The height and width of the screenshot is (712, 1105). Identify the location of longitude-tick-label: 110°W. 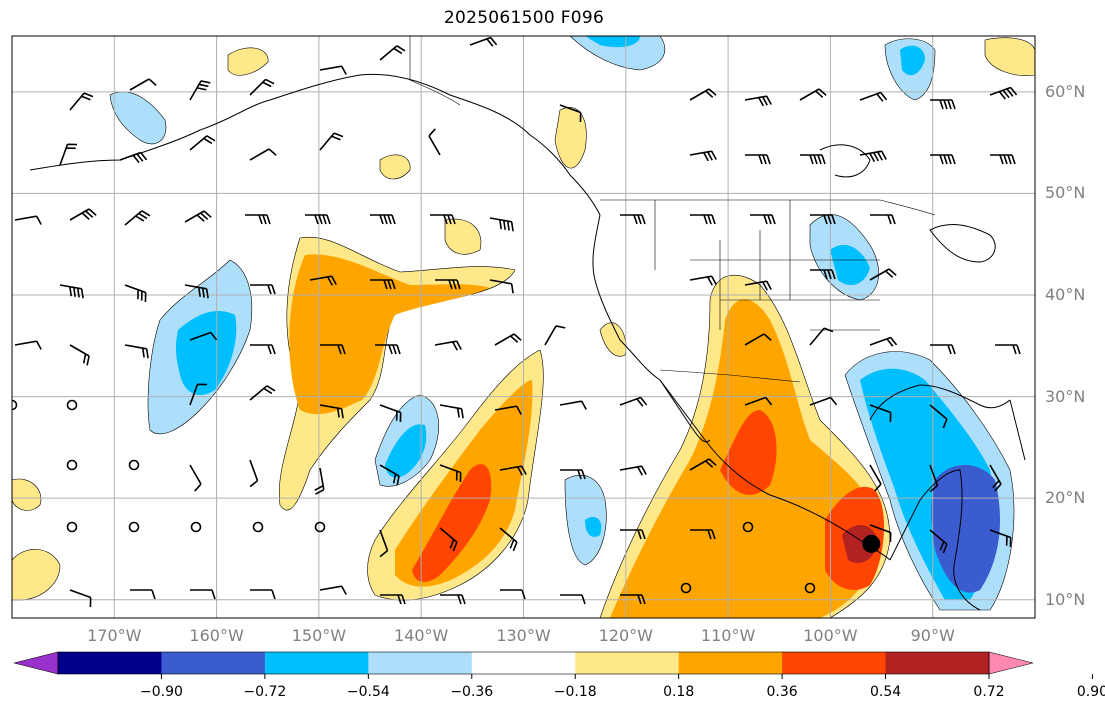
(728, 635).